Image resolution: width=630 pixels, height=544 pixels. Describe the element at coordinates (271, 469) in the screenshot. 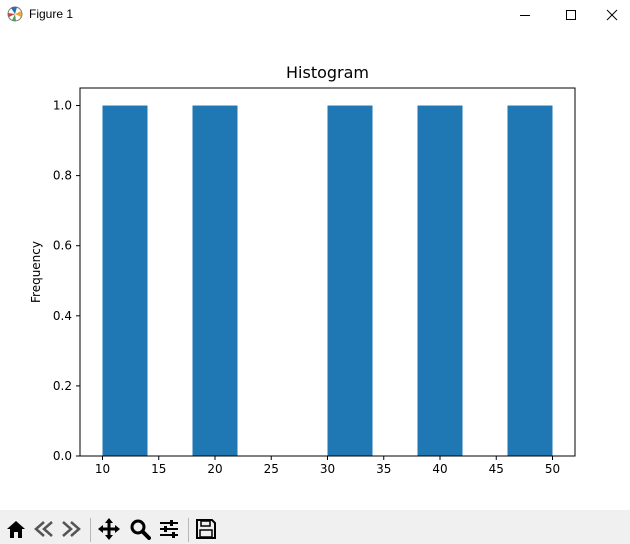

I see `x-tick-label: 25` at that location.